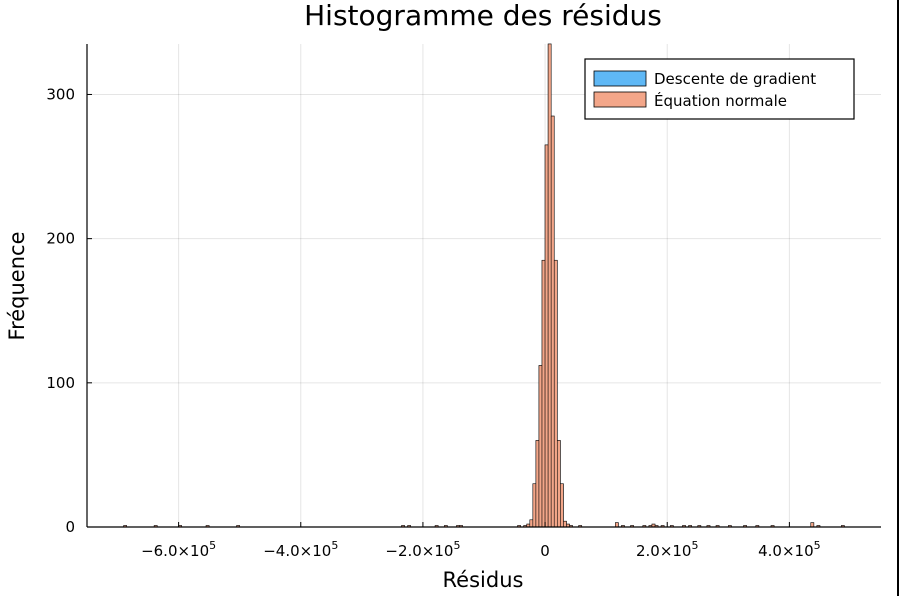 The image size is (900, 596). I want to click on x-tick-label: 2.0×10⁵, so click(667, 549).